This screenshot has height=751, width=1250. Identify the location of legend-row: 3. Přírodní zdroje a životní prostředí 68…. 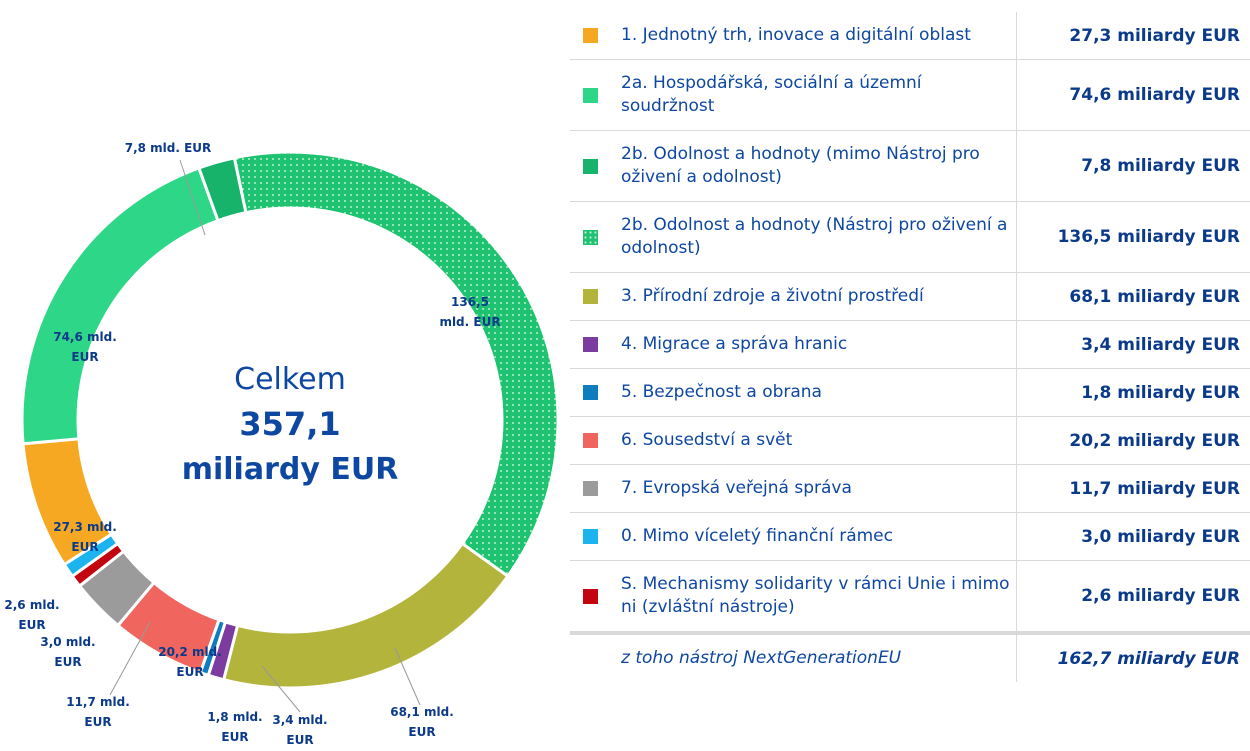
(910, 297).